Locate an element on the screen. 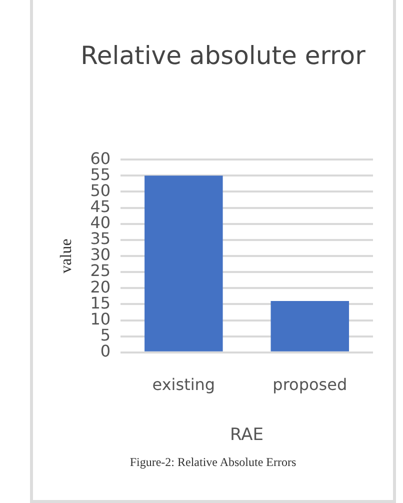 Image resolution: width=403 pixels, height=503 pixels. text: Figure-2: Relative Absolute Errors is located at coordinates (213, 462).